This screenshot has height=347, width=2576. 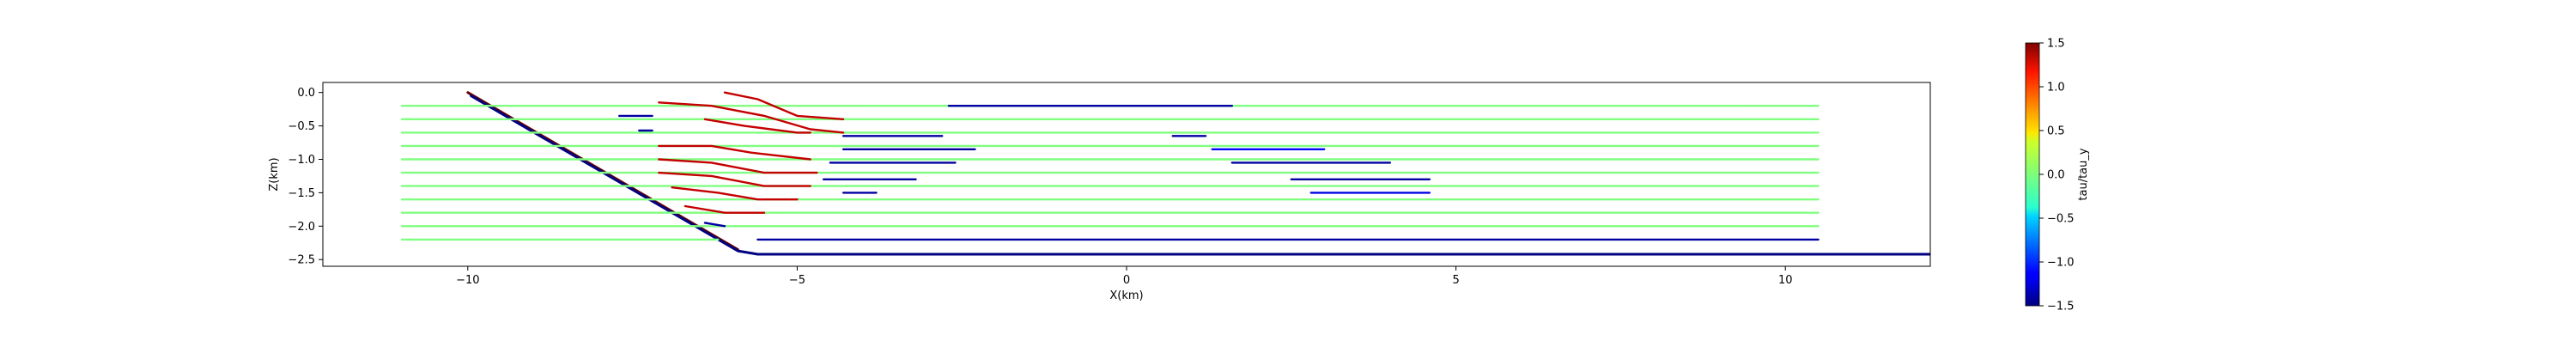 I want to click on y-tick-label: −0.5, so click(x=301, y=126).